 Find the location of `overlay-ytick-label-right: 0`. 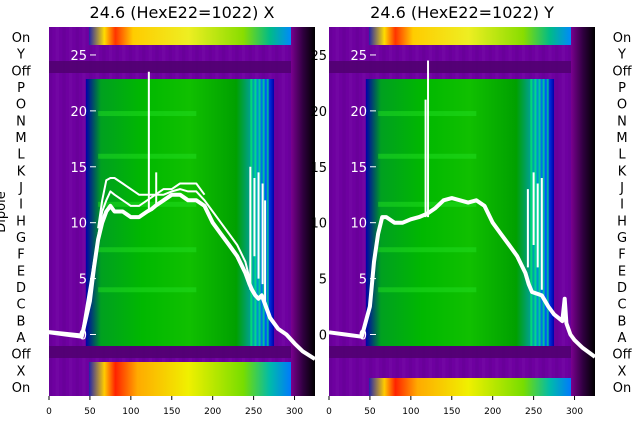

overlay-ytick-label-right: 0 is located at coordinates (323, 336).